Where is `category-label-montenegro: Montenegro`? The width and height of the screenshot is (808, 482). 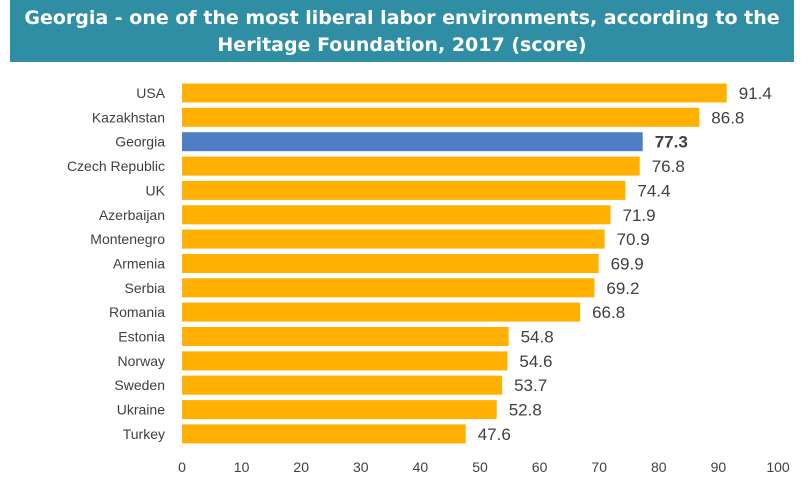
category-label-montenegro: Montenegro is located at coordinates (127, 239).